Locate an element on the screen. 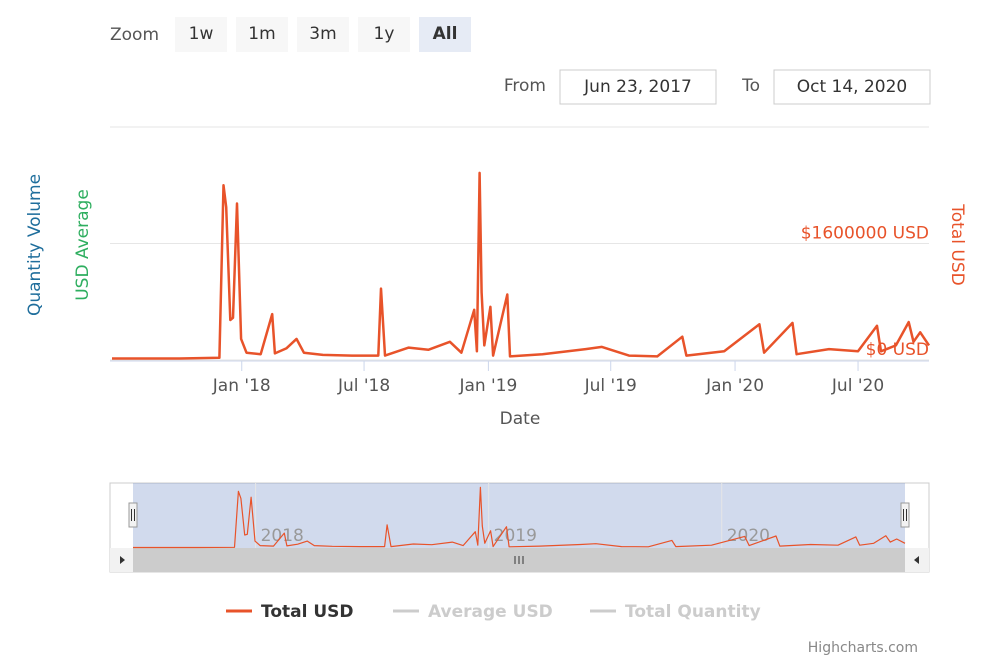 Image resolution: width=994 pixels, height=663 pixels. zoom-label: Zoom is located at coordinates (134, 35).